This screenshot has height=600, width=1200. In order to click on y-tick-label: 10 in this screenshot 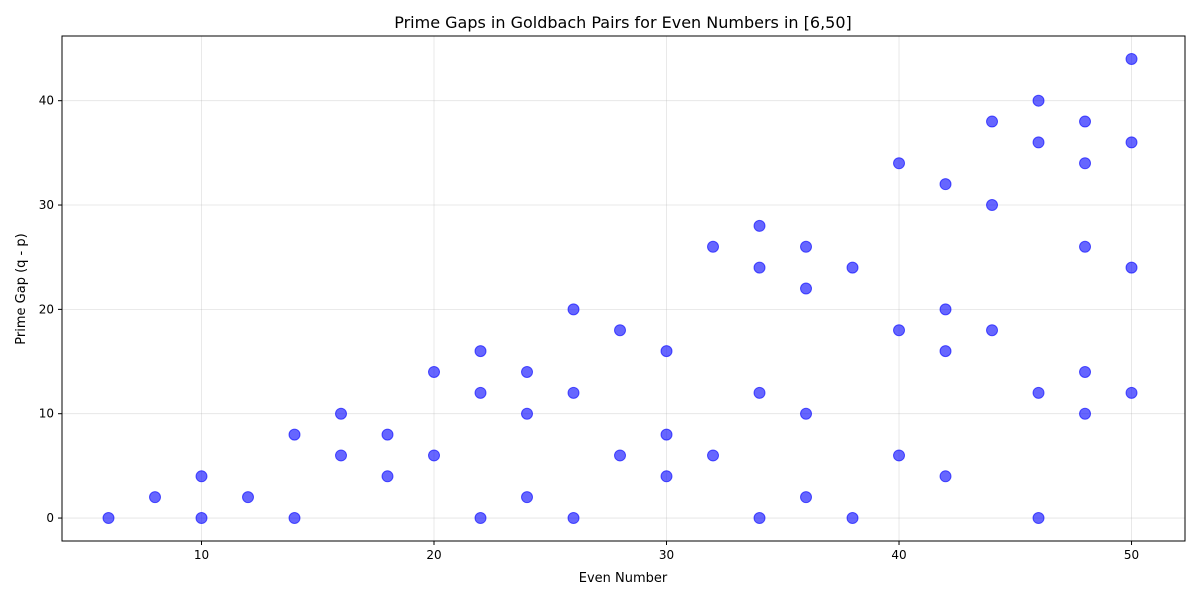, I will do `click(46, 414)`.